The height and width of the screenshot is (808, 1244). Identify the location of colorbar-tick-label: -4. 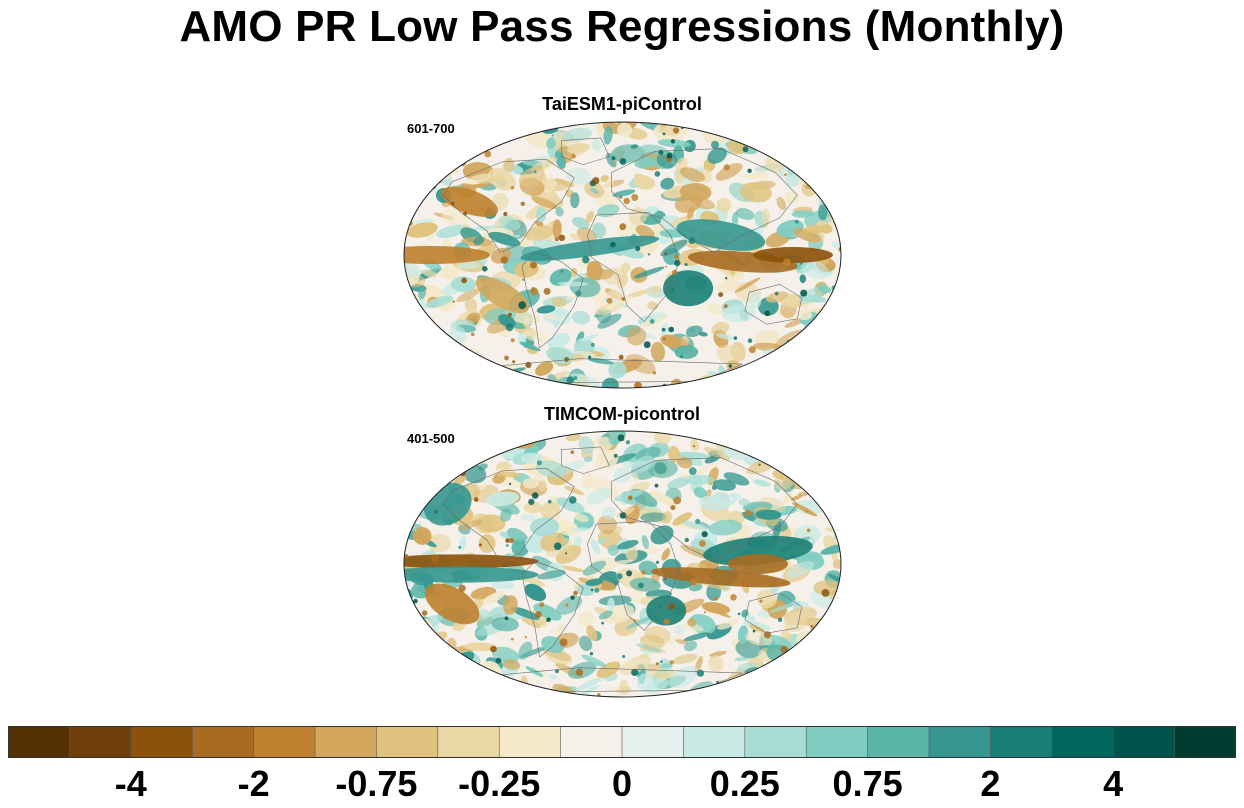
(130, 783).